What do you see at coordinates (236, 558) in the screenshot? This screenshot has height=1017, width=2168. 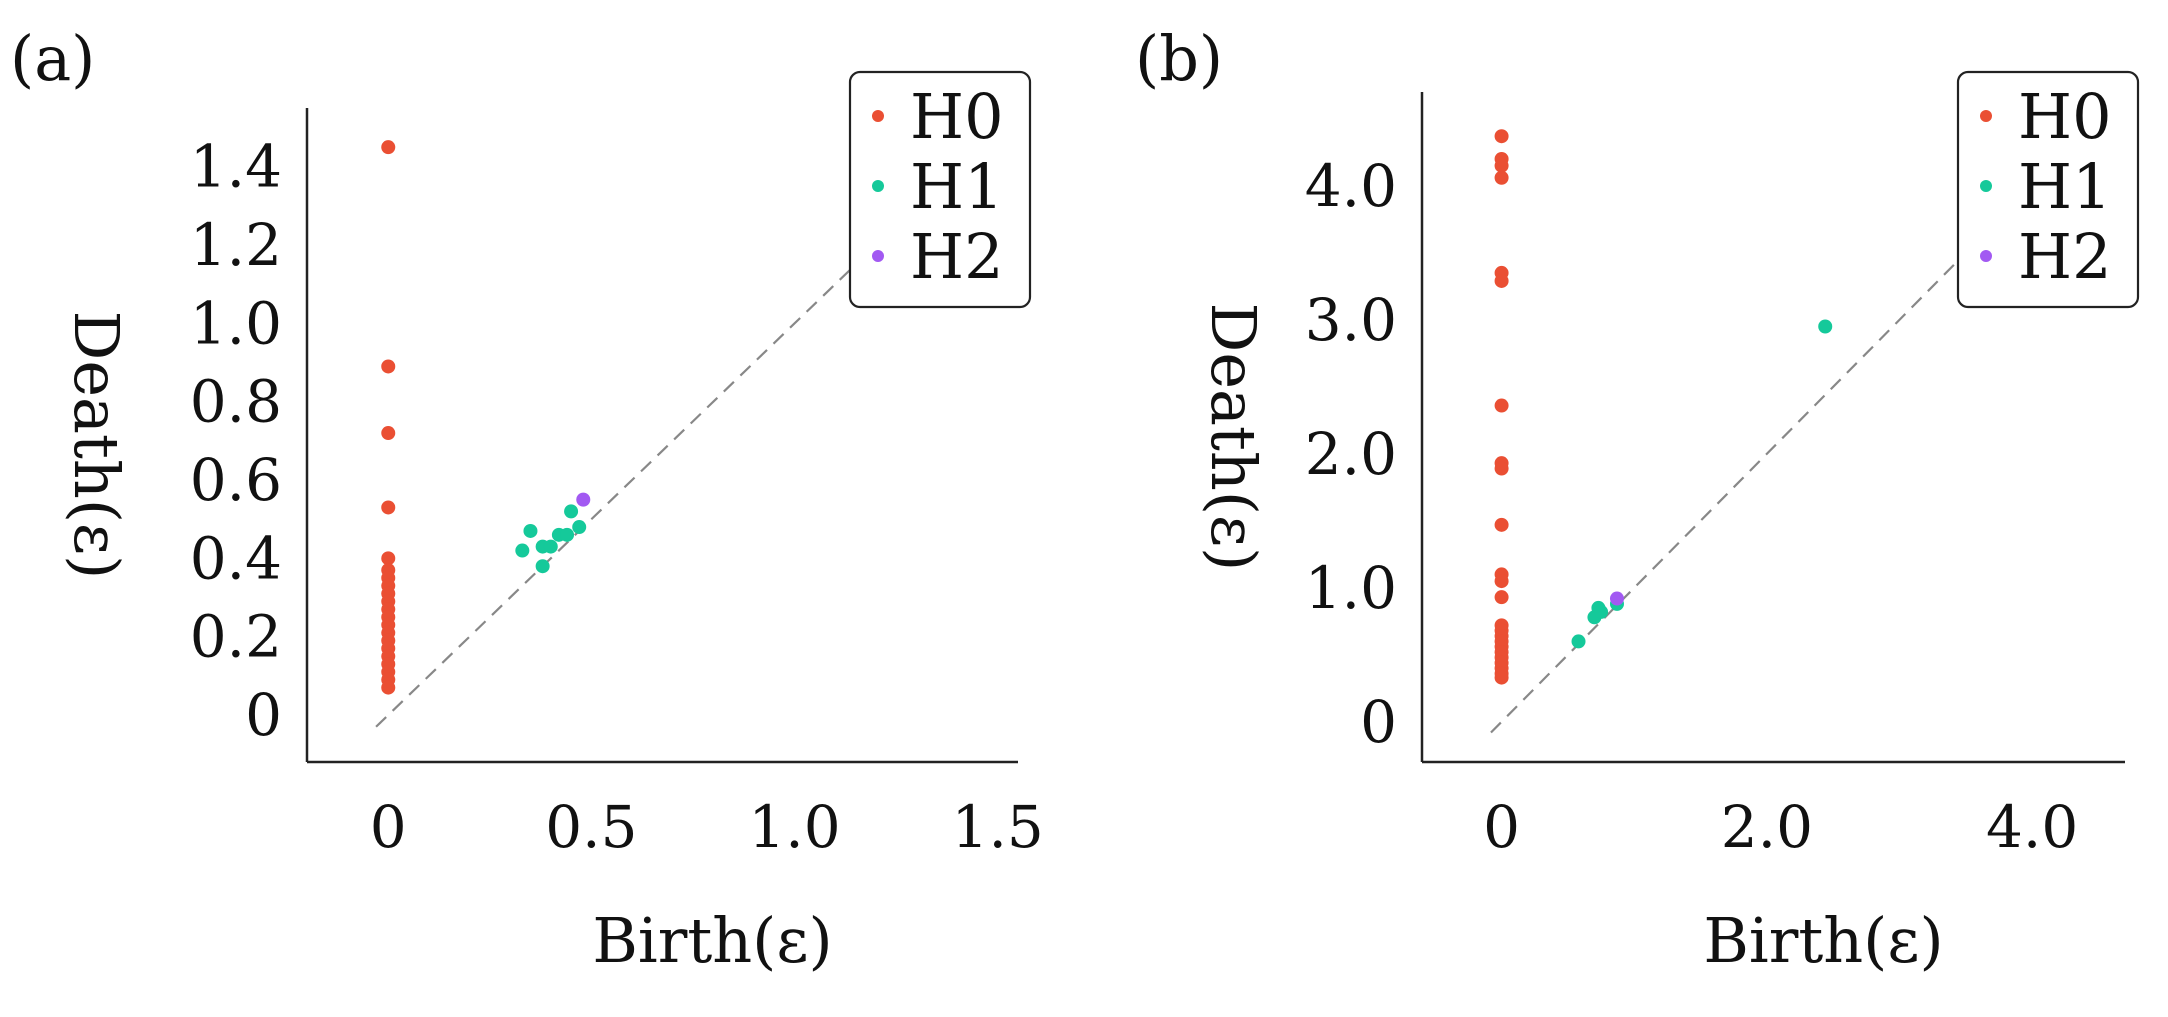 I see `y-tick-label: 0.4` at bounding box center [236, 558].